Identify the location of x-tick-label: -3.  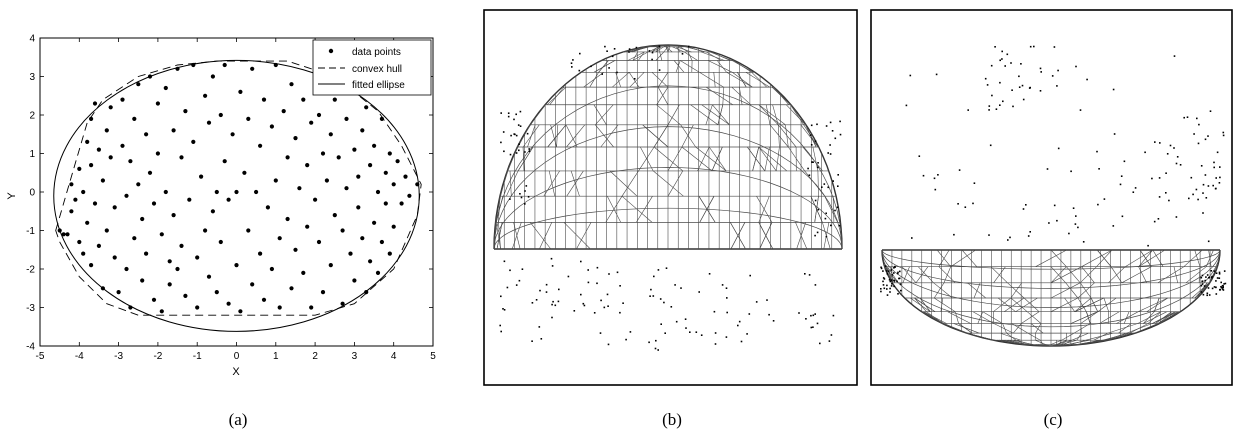
(118, 356).